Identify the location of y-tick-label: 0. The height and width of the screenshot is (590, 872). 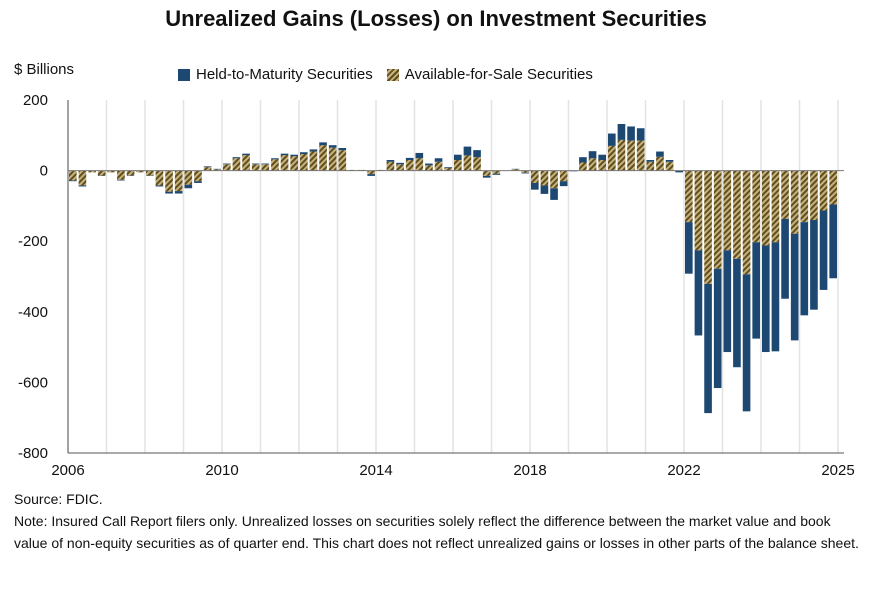
(44, 171).